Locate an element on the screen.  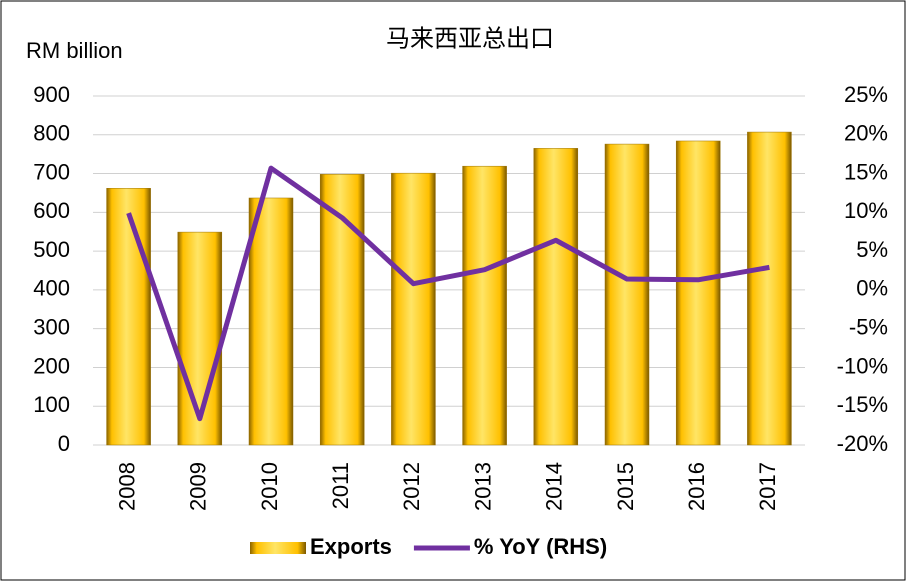
y-tick-label: 0 is located at coordinates (64, 443).